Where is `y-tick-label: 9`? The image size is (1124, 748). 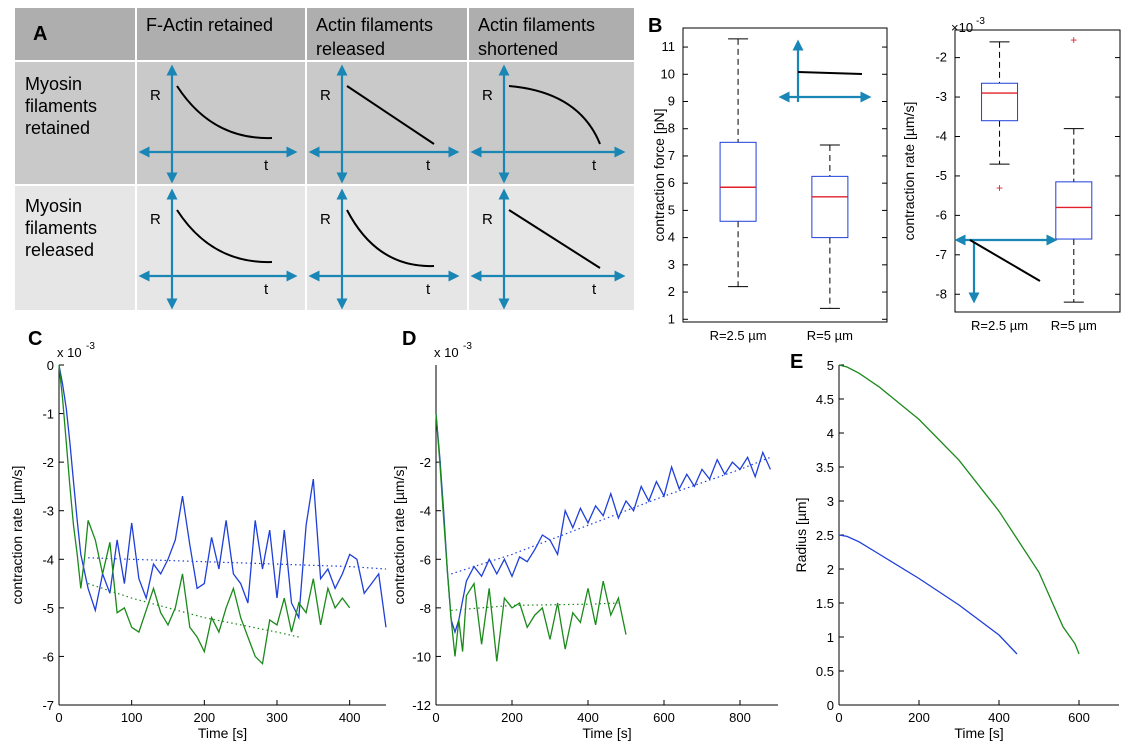
y-tick-label: 9 is located at coordinates (671, 101).